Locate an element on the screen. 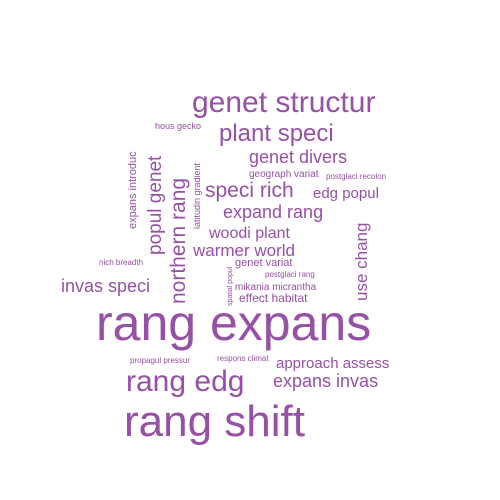 This screenshot has height=500, width=500. word-hous-gecko: hous gecko is located at coordinates (178, 126).